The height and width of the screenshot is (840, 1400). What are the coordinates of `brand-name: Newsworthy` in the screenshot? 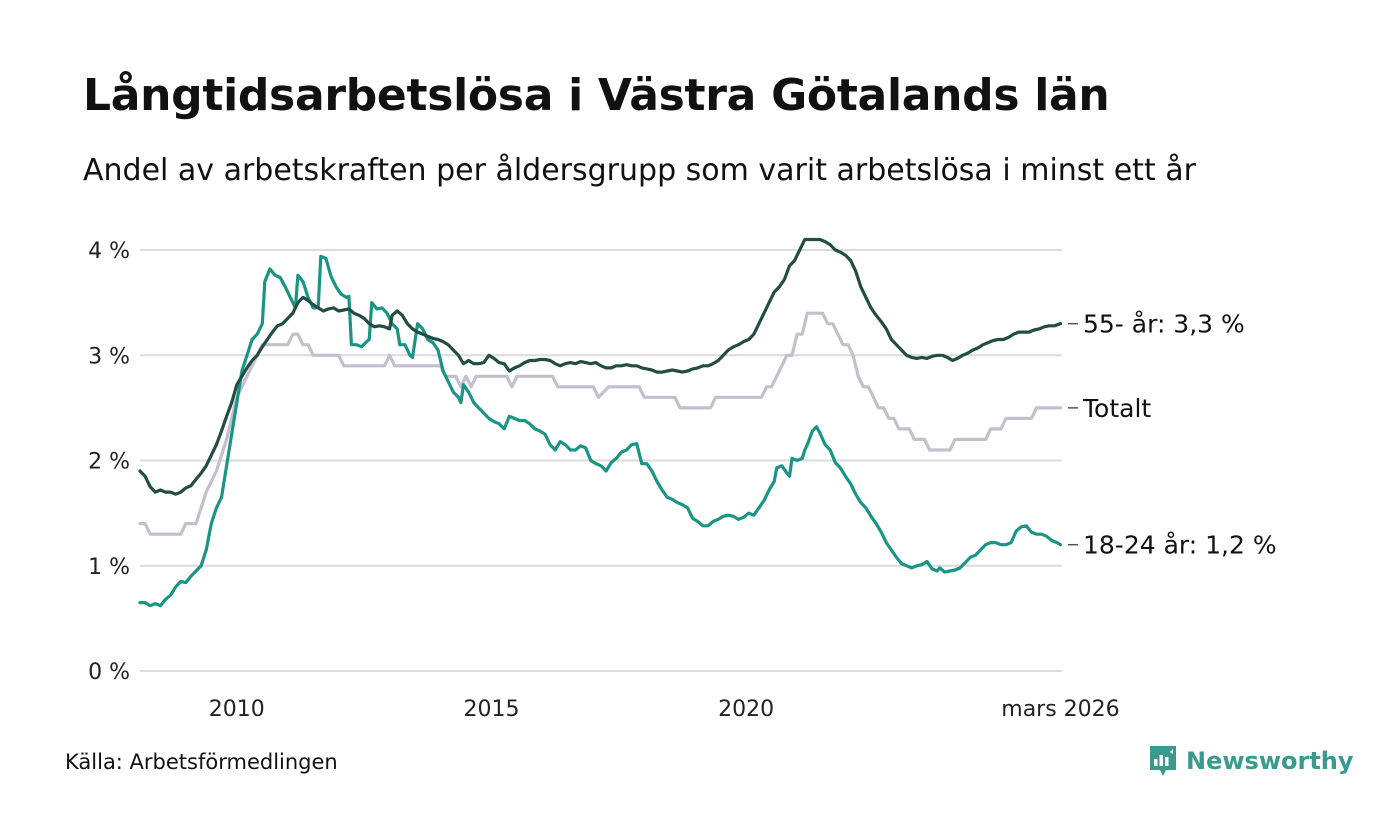 It's located at (1270, 761).